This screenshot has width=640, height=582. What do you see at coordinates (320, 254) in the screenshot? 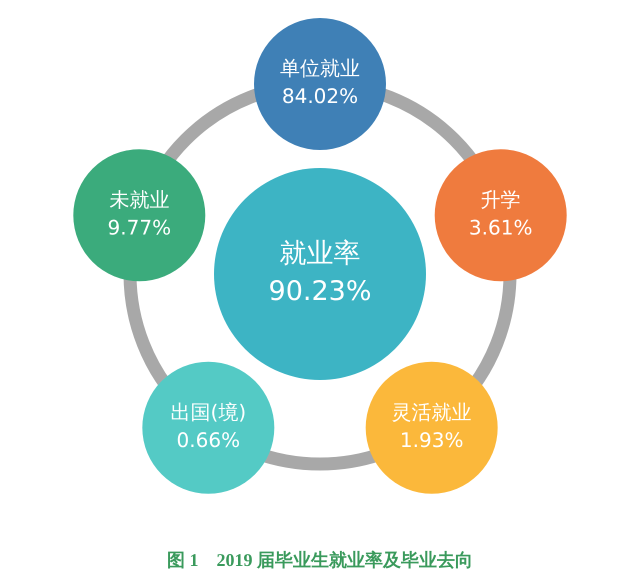
I see `category-label: 就业率` at bounding box center [320, 254].